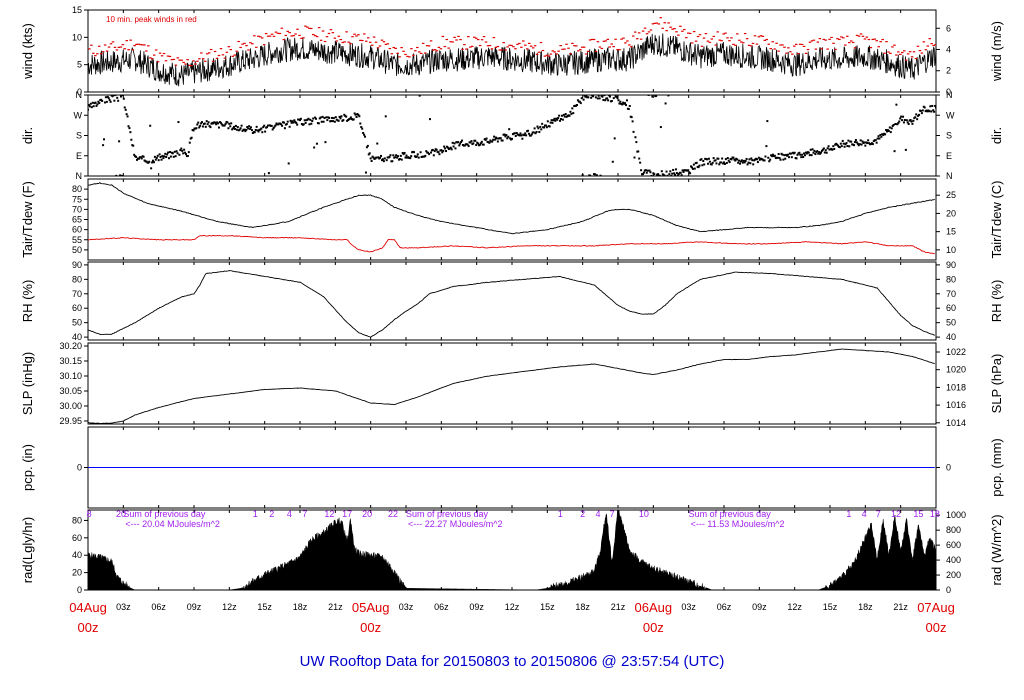  I want to click on hour-label: 06z, so click(158, 607).